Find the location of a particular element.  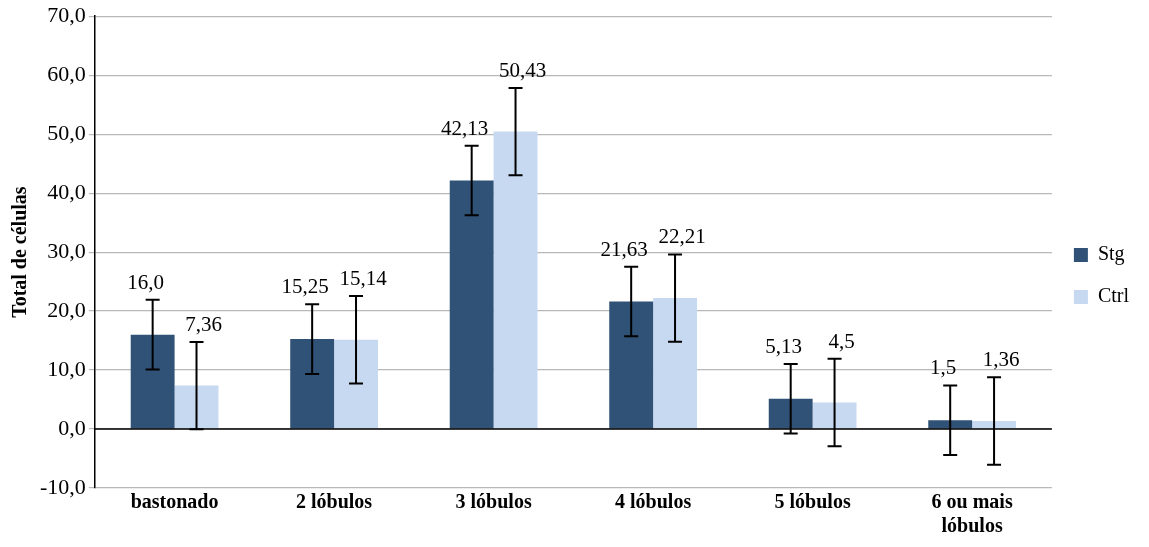

data-label: 22,21 is located at coordinates (682, 236).